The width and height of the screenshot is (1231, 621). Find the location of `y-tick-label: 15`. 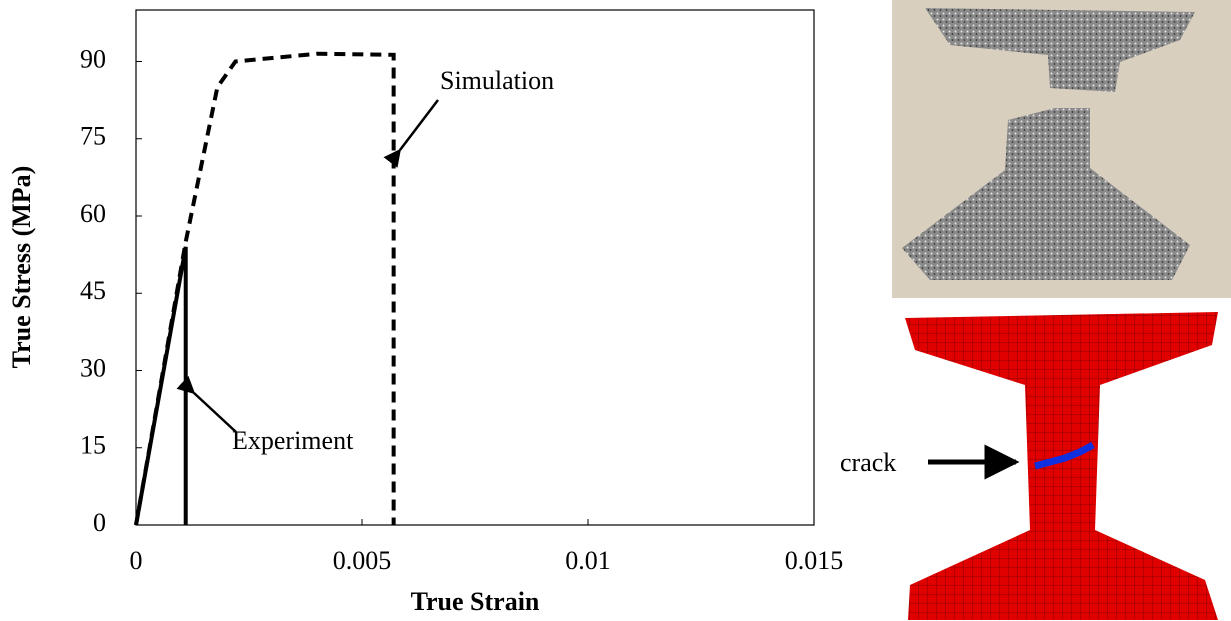

y-tick-label: 15 is located at coordinates (93, 445).